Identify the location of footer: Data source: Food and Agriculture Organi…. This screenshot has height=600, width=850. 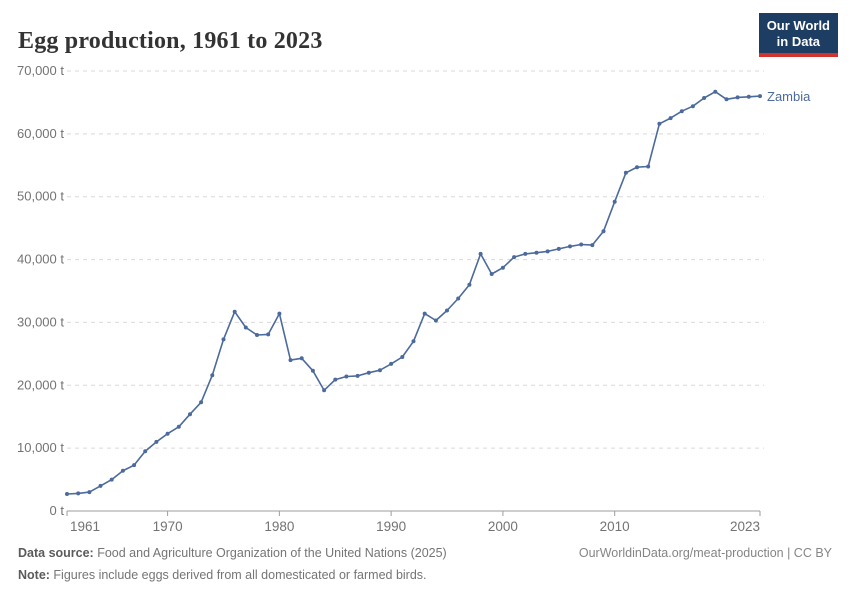
(425, 565).